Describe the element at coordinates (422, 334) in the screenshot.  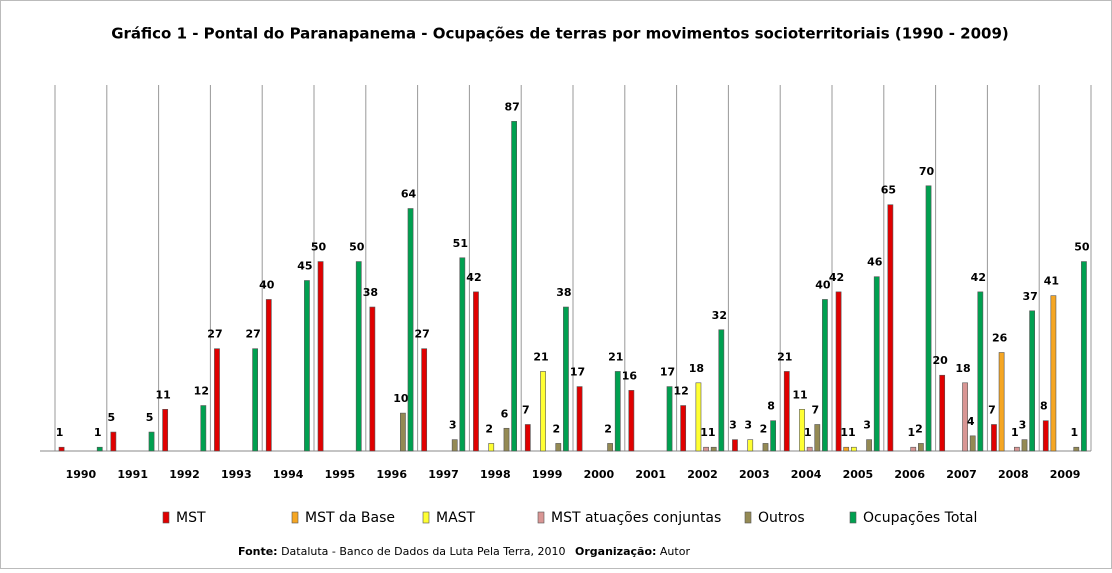
I see `data-label: 27` at that location.